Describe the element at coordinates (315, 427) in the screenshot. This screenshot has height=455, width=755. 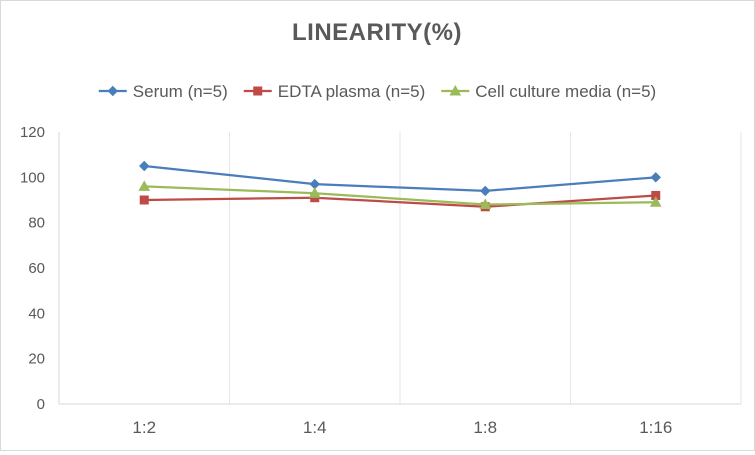
I see `x-tick-label: 1:4` at that location.